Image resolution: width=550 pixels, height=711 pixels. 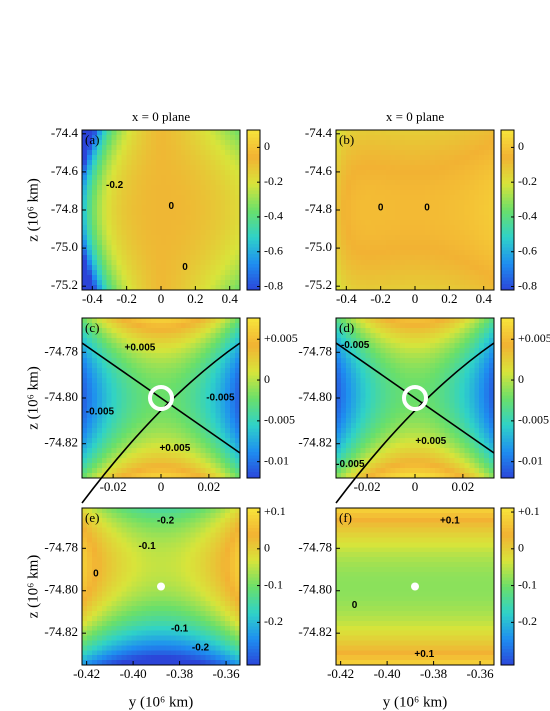 What do you see at coordinates (161, 298) in the screenshot?
I see `x-tick-label: 0` at bounding box center [161, 298].